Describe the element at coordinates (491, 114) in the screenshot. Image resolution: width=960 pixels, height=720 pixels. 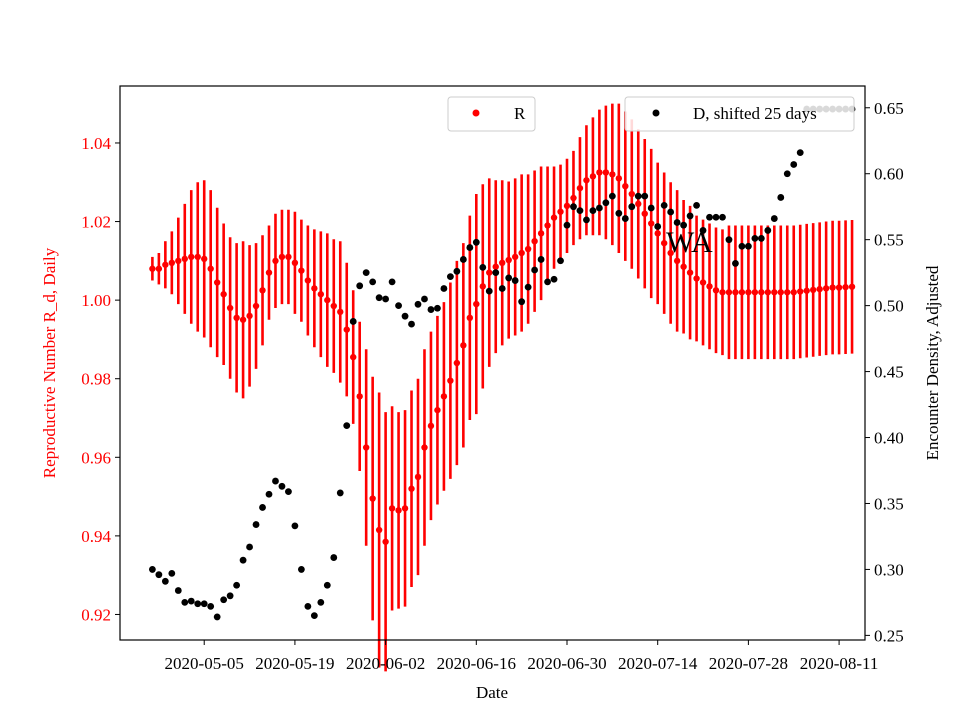
I see `legend-r: R` at that location.